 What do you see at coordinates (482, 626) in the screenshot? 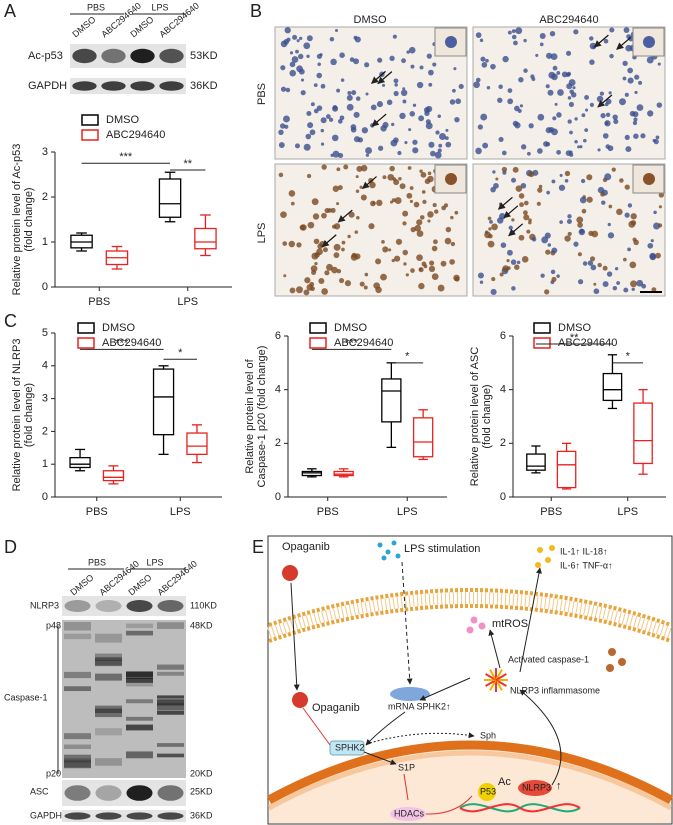
I see `ros-dot` at bounding box center [482, 626].